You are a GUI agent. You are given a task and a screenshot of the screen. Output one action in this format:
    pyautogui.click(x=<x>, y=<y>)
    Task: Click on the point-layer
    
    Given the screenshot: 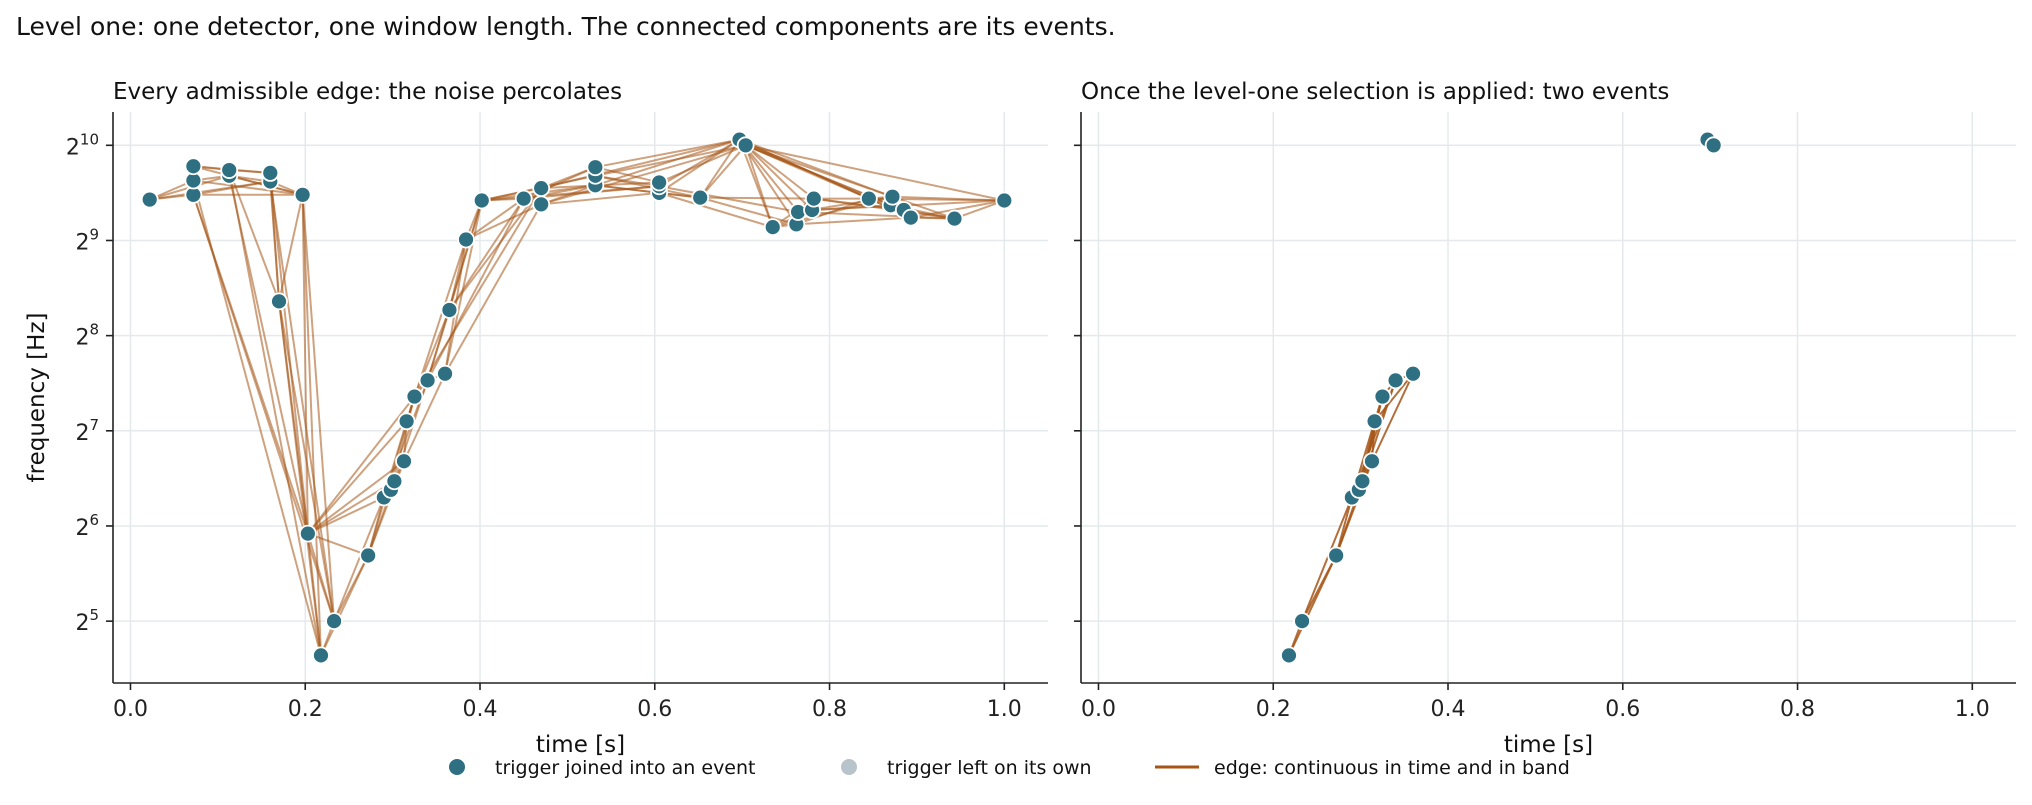 What is the action you would take?
    pyautogui.click(x=1501, y=397)
    